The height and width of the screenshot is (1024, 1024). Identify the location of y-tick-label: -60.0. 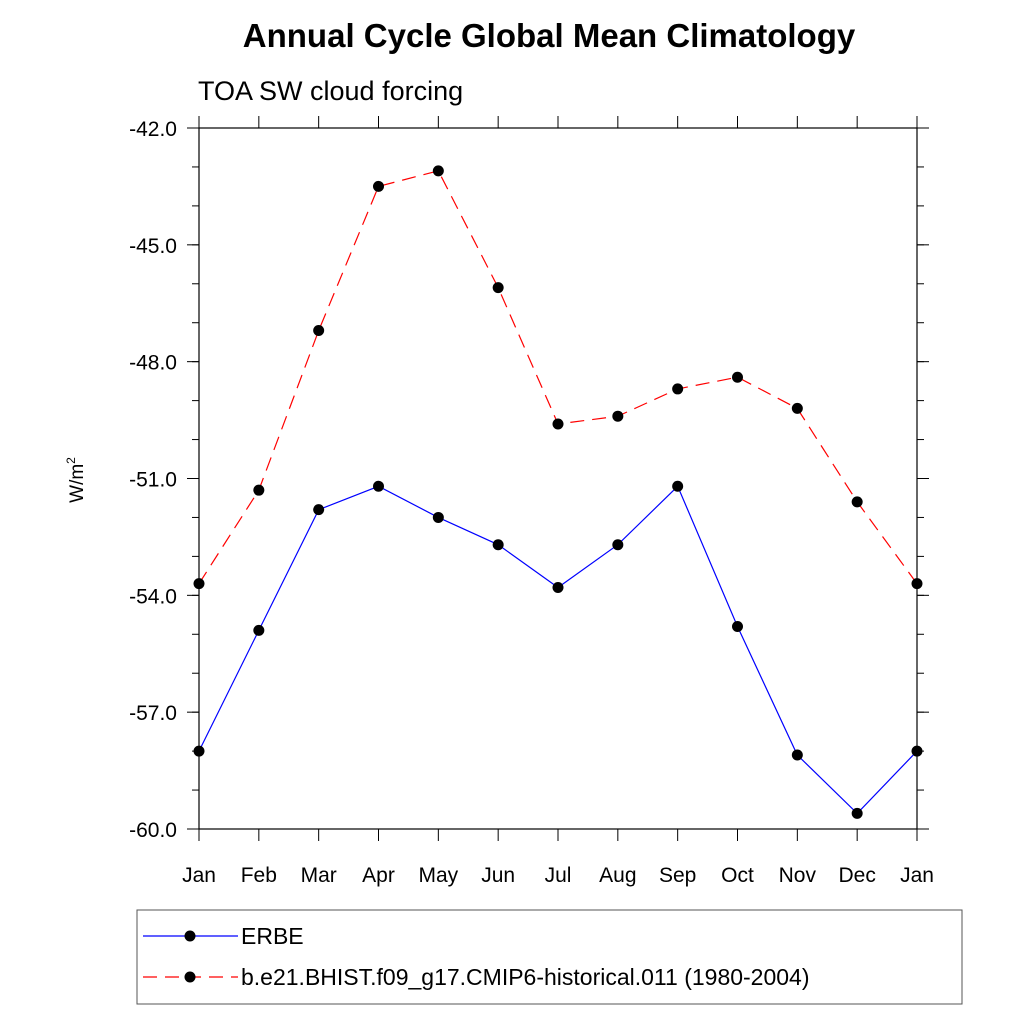
(153, 830).